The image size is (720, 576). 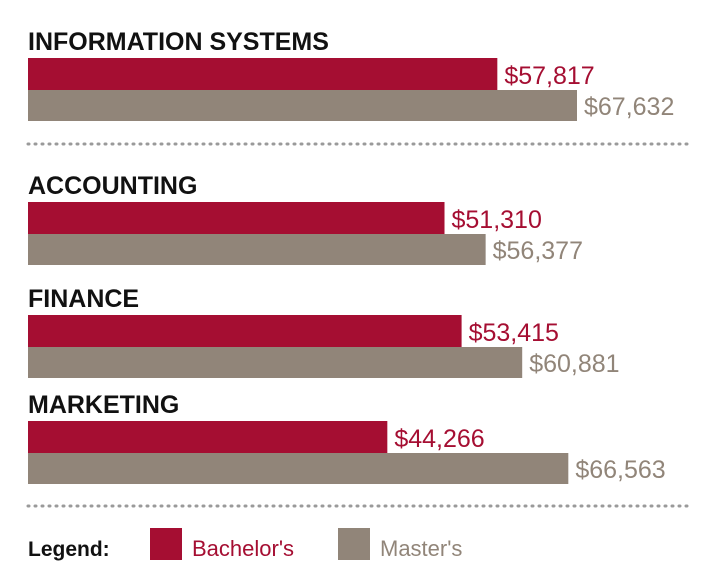 What do you see at coordinates (257, 249) in the screenshot?
I see `bar-accounting-master-s` at bounding box center [257, 249].